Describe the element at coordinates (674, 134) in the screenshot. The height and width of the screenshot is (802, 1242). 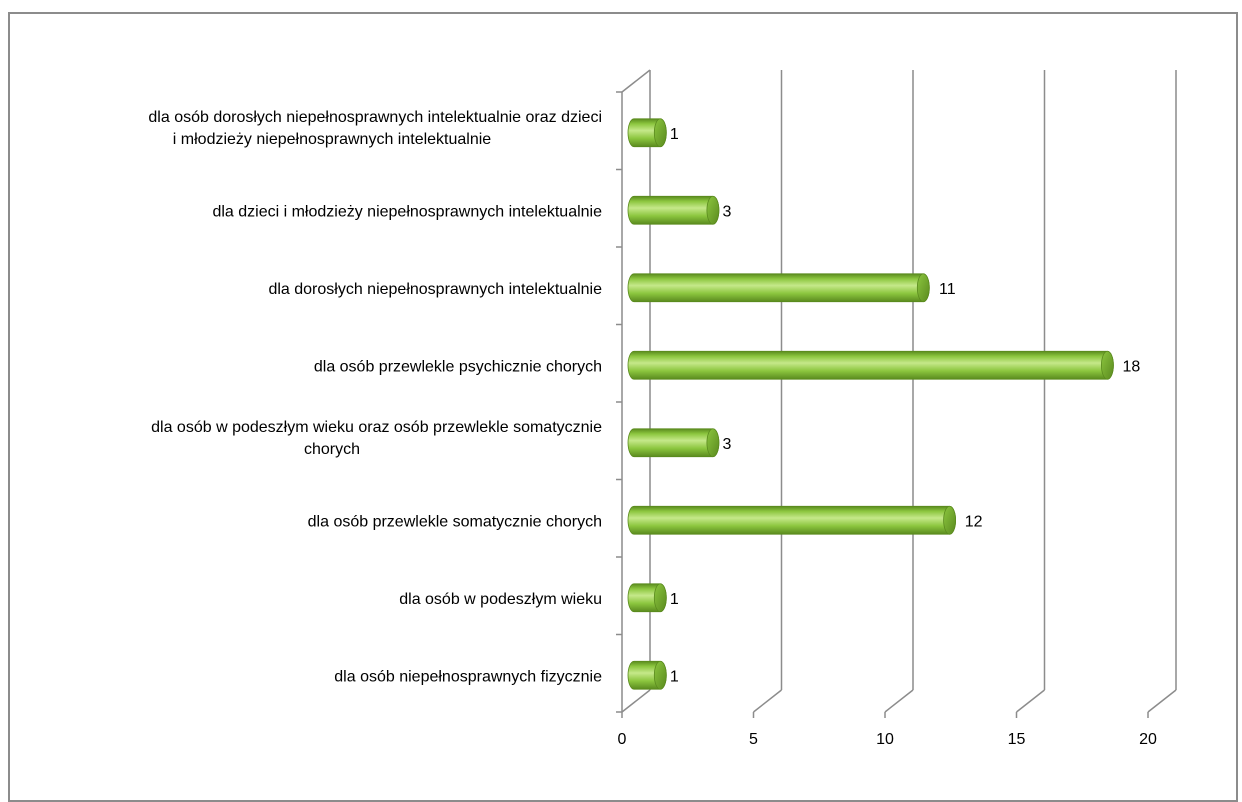
I see `data-label-0: 1` at that location.